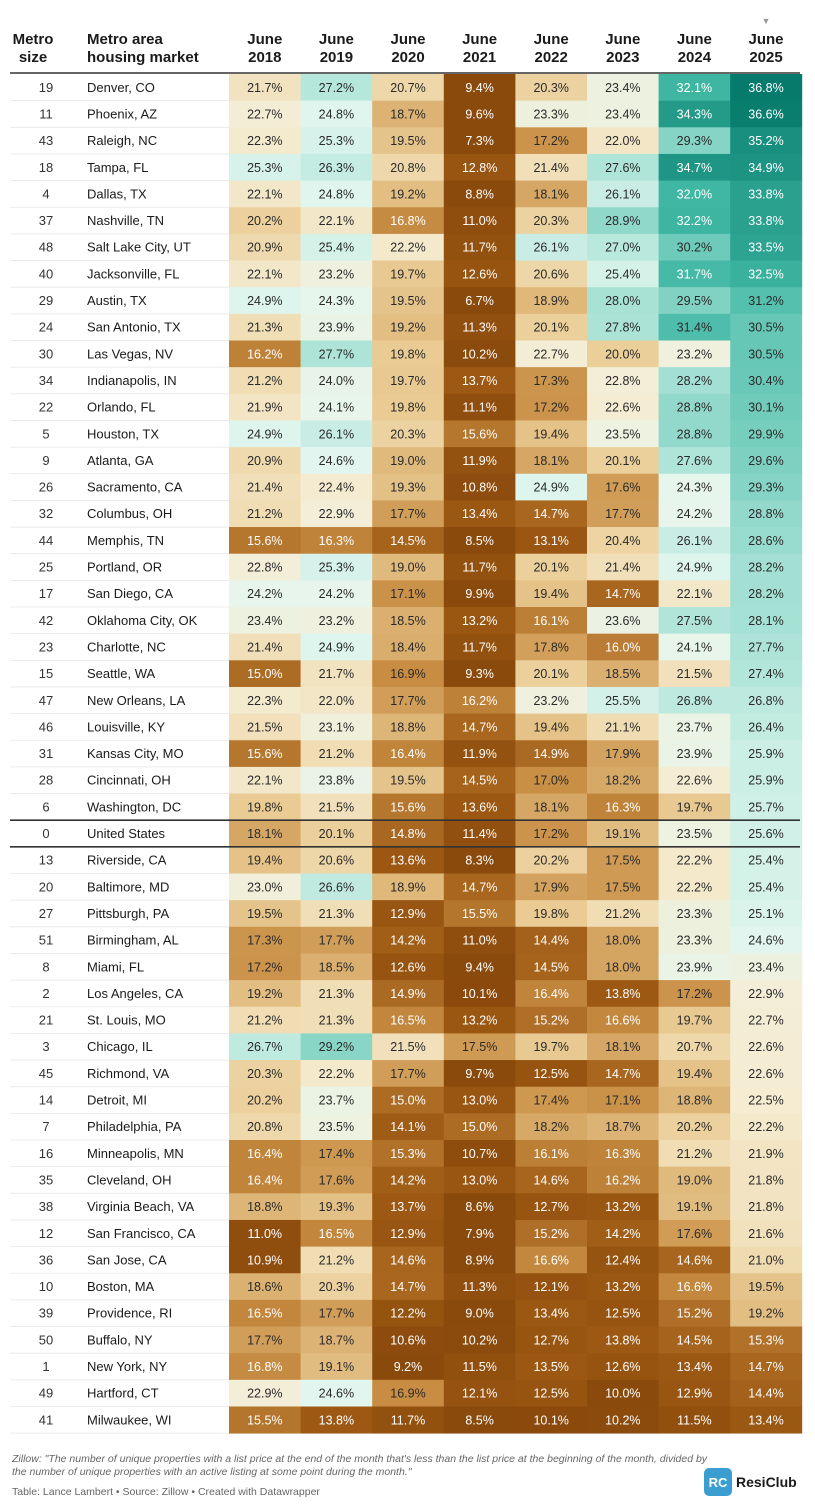 The width and height of the screenshot is (815, 1512). Describe the element at coordinates (407, 39) in the screenshot. I see `header-year-2020-month: June` at that location.